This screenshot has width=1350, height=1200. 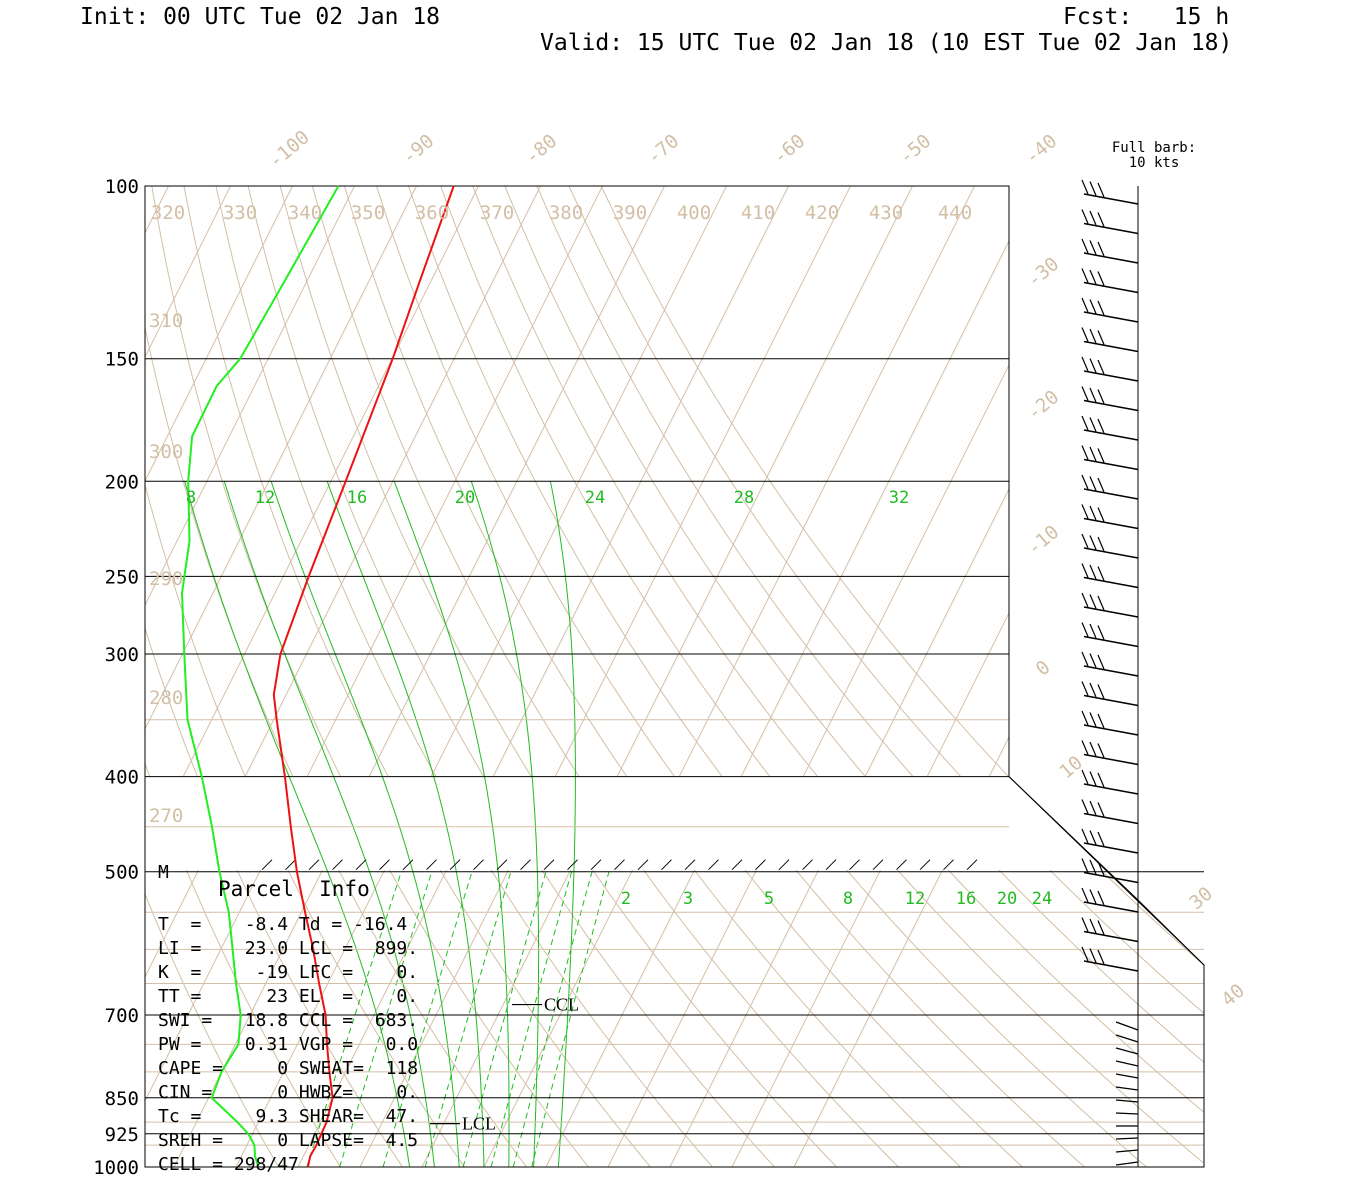 What do you see at coordinates (305, 213) in the screenshot?
I see `theta-label: 340` at bounding box center [305, 213].